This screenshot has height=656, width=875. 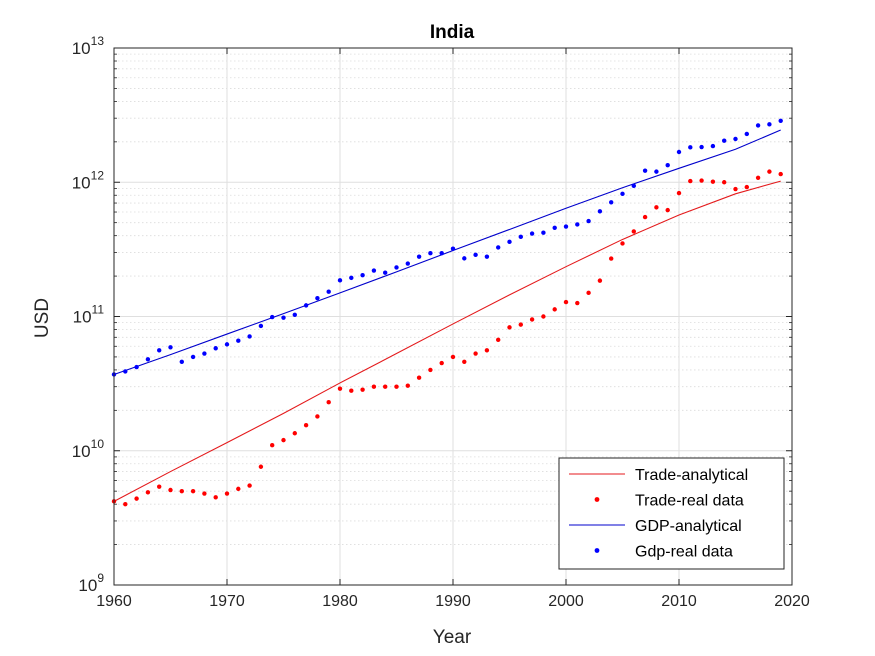 I want to click on y-tick-label: 109, so click(x=91, y=583).